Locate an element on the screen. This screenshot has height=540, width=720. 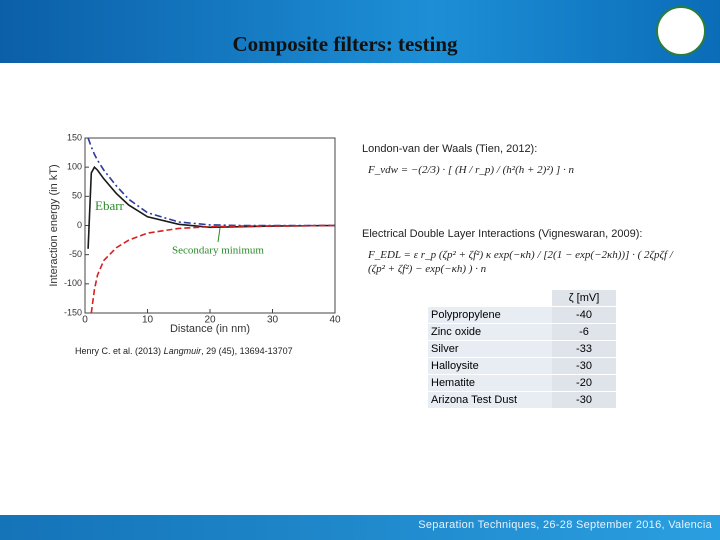
row-label: Hematite is located at coordinates (490, 383).